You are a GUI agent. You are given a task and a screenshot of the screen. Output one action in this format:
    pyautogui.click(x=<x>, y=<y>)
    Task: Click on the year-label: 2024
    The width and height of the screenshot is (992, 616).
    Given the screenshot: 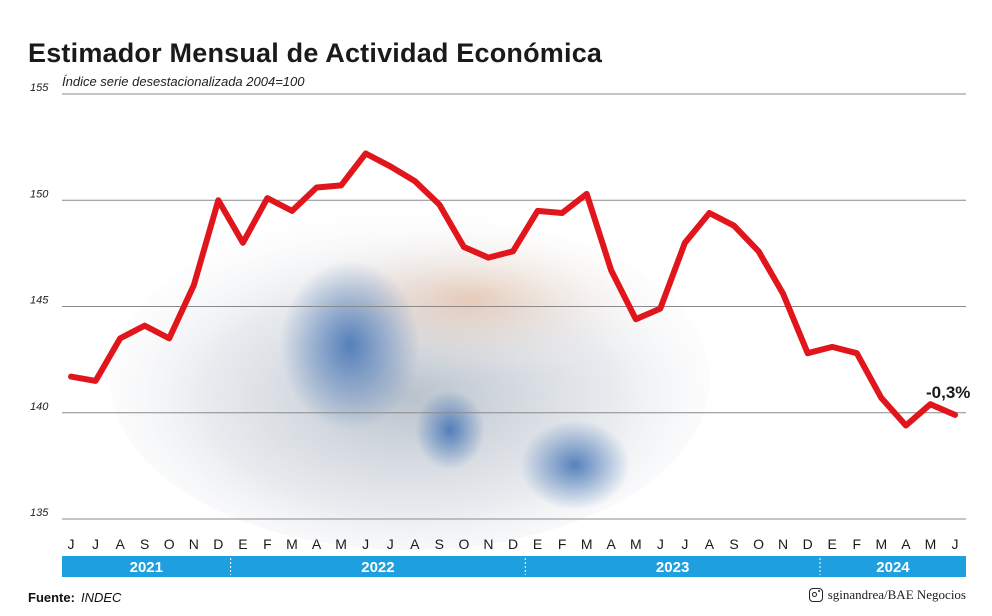 What is the action you would take?
    pyautogui.click(x=893, y=567)
    